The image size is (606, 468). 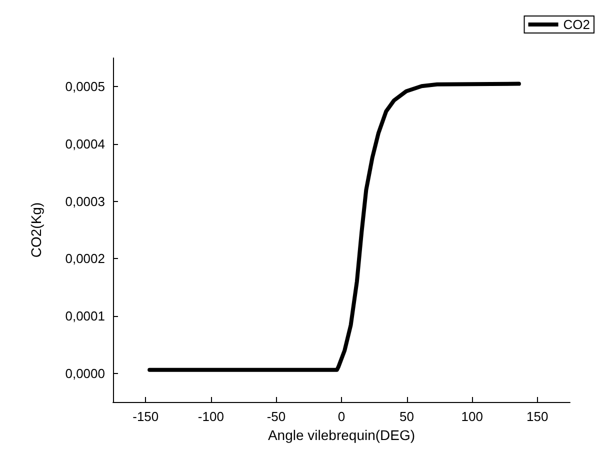 What do you see at coordinates (537, 416) in the screenshot?
I see `x-tick-label: 150` at bounding box center [537, 416].